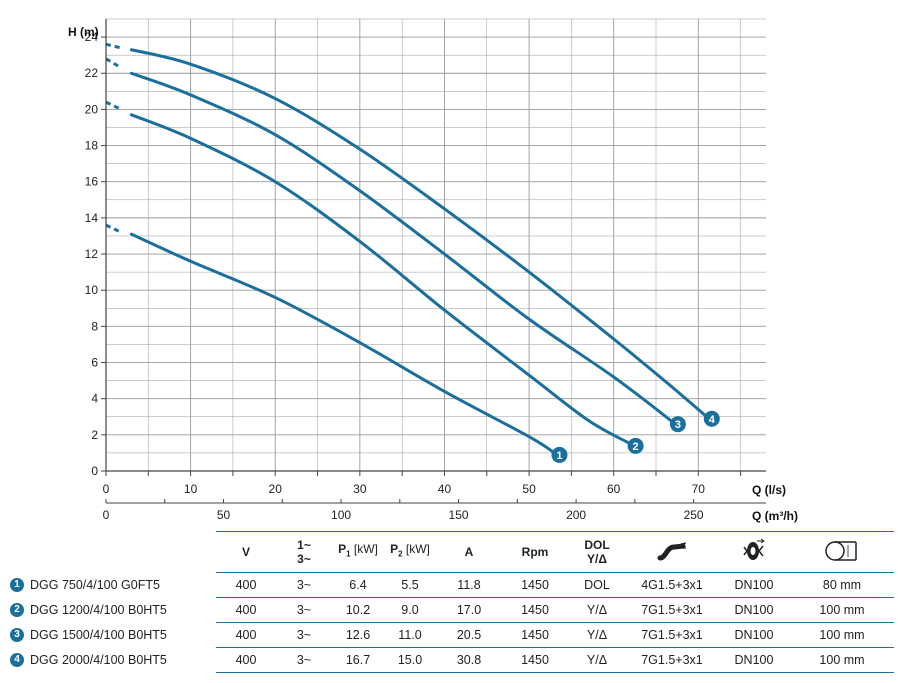 This screenshot has height=683, width=898. I want to click on y-axis-label: H (m), so click(83, 32).